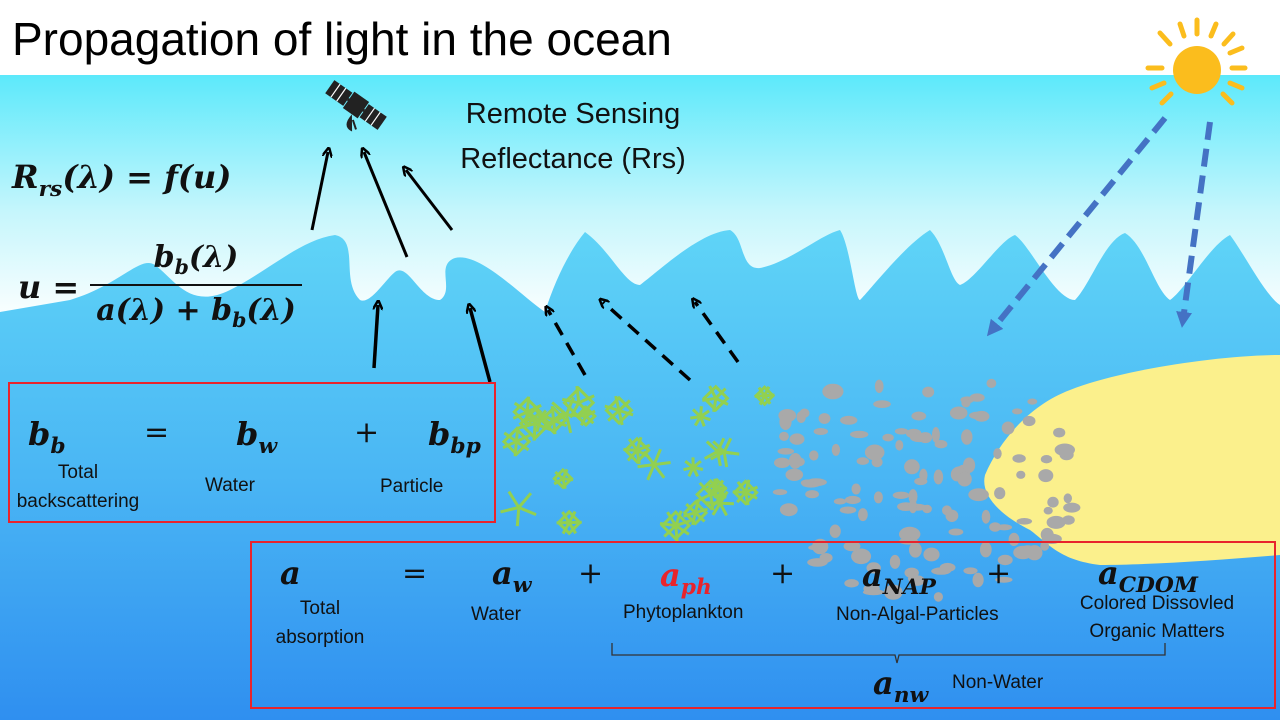 The width and height of the screenshot is (1280, 720). Describe the element at coordinates (147, 177) in the screenshot. I see `rrs-rhs: (λ) = f(u)` at that location.